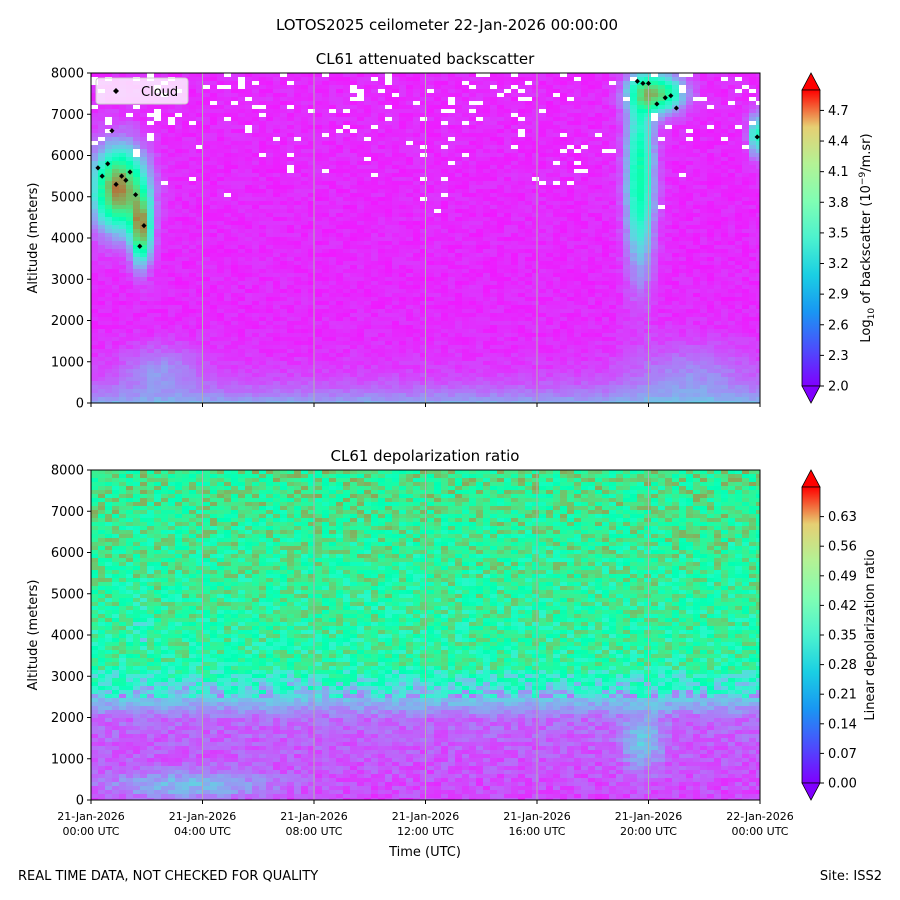 This screenshot has height=900, width=900. Describe the element at coordinates (842, 695) in the screenshot. I see `colorbar-tick-label: 0.21` at that location.